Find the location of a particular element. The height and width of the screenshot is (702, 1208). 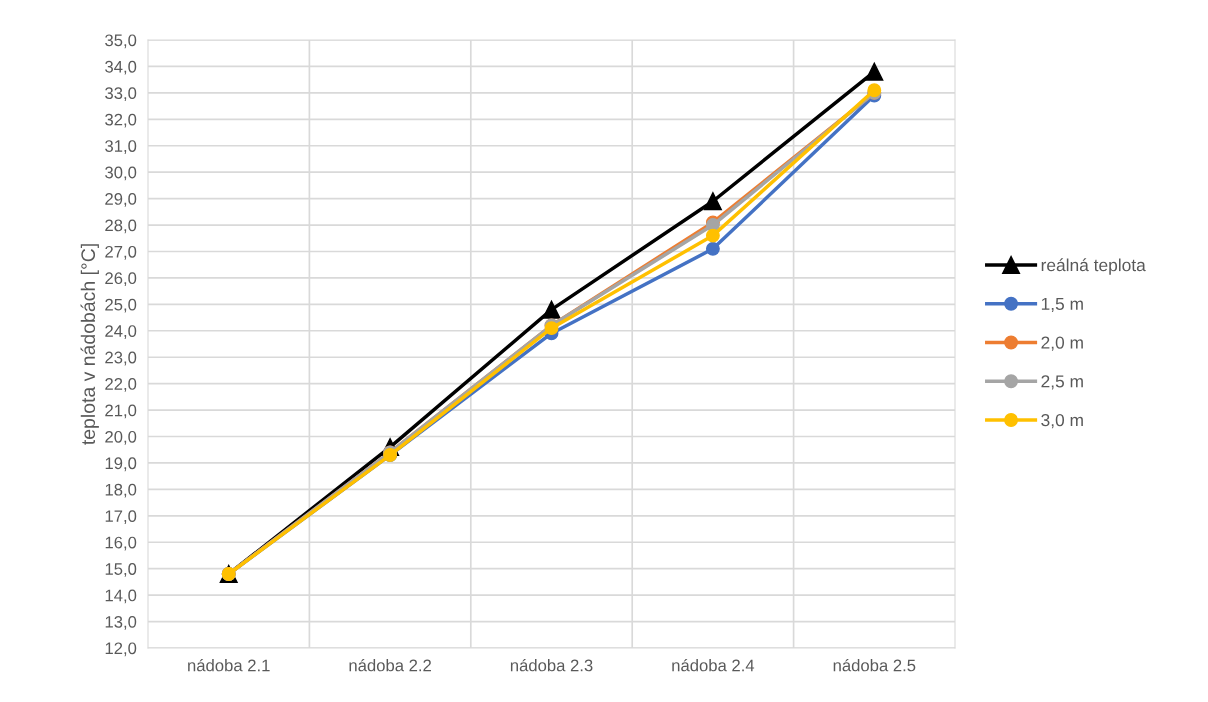

x-tick-label: nádoba 2.1 is located at coordinates (229, 665).